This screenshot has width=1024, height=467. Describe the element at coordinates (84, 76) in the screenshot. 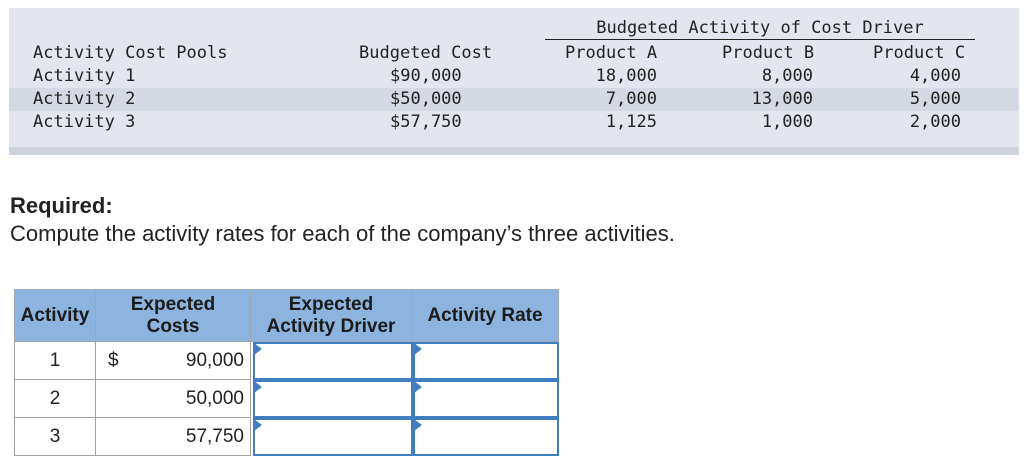

I see `row-pool: Activity 1` at that location.